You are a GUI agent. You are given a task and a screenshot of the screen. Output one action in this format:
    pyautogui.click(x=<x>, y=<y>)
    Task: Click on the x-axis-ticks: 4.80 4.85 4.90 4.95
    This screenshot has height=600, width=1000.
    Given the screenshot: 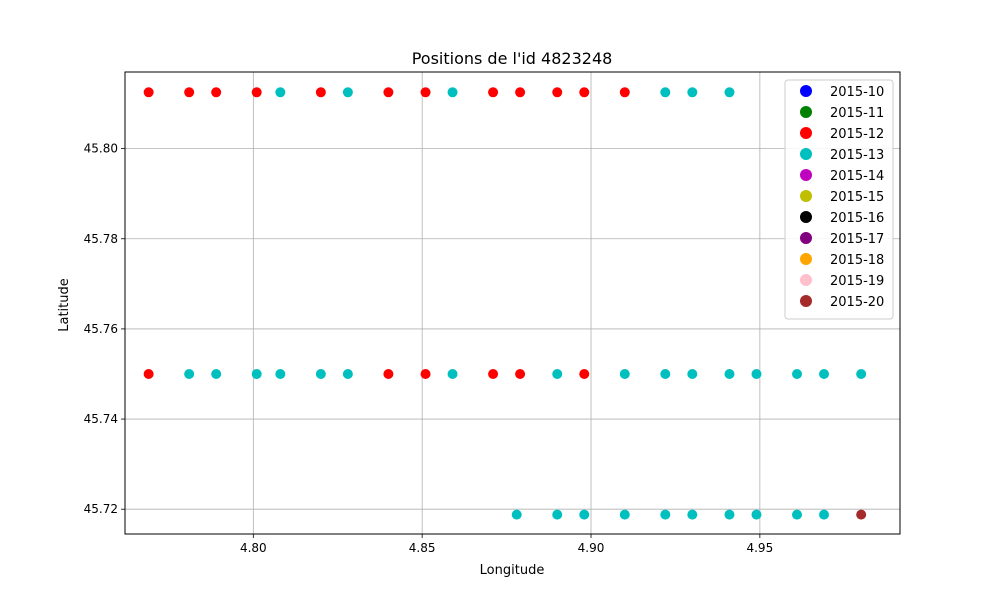 What is the action you would take?
    pyautogui.click(x=506, y=544)
    